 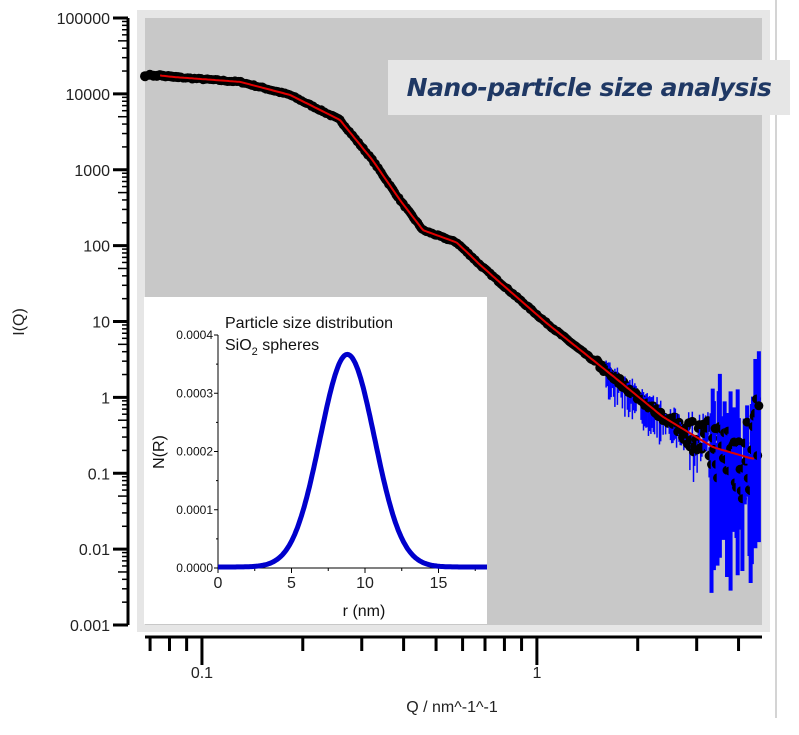 I want to click on y-tick-label: 100000, so click(x=83, y=19).